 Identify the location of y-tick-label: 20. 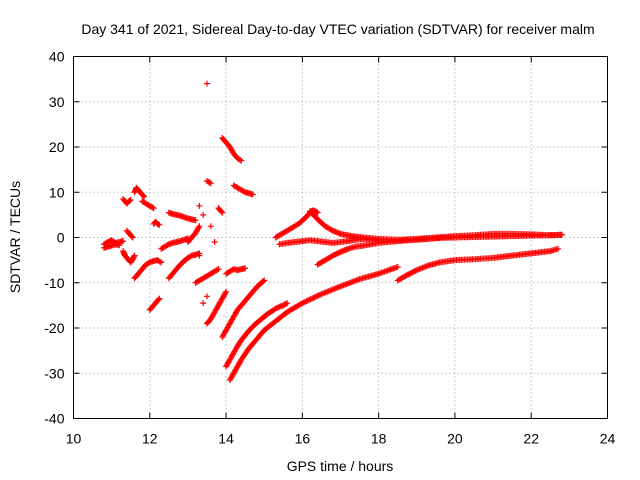
(57, 147).